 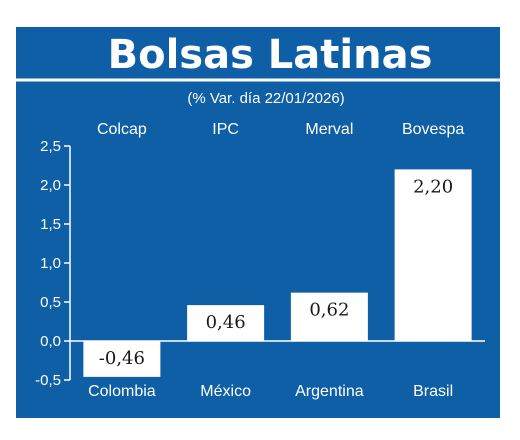 I want to click on y-tick-label: 1,0, so click(x=50, y=263).